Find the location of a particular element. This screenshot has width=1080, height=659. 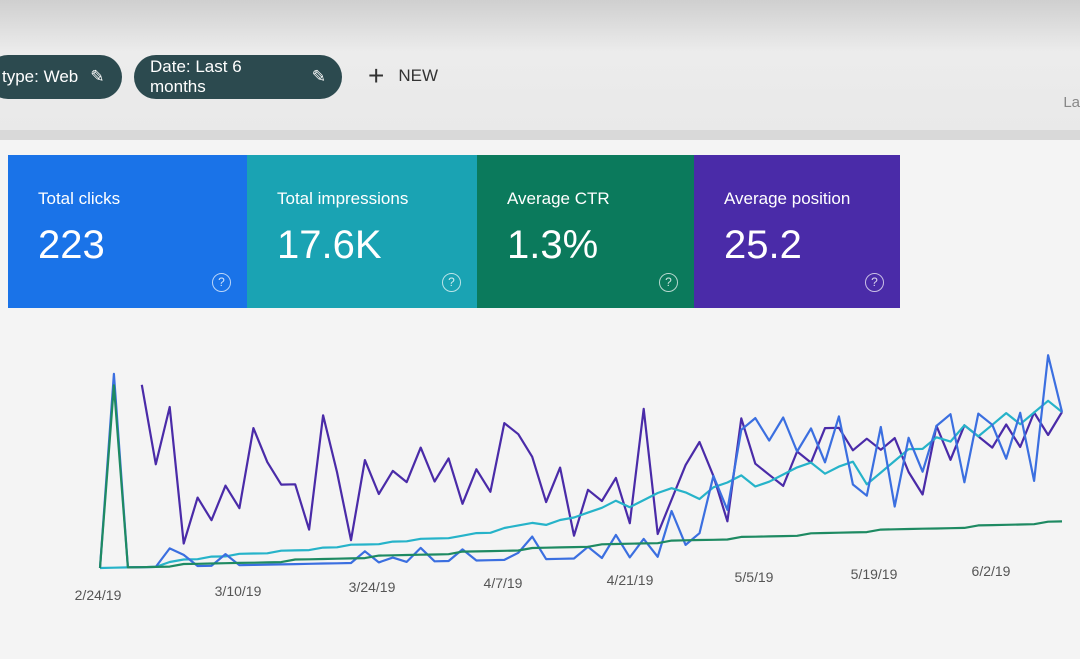

metric-label: Average CTR is located at coordinates (558, 198).